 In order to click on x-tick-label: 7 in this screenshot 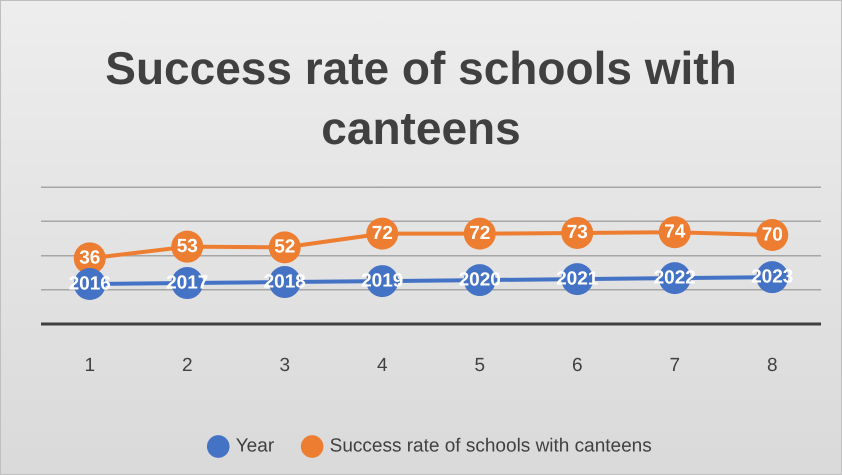, I will do `click(674, 365)`.